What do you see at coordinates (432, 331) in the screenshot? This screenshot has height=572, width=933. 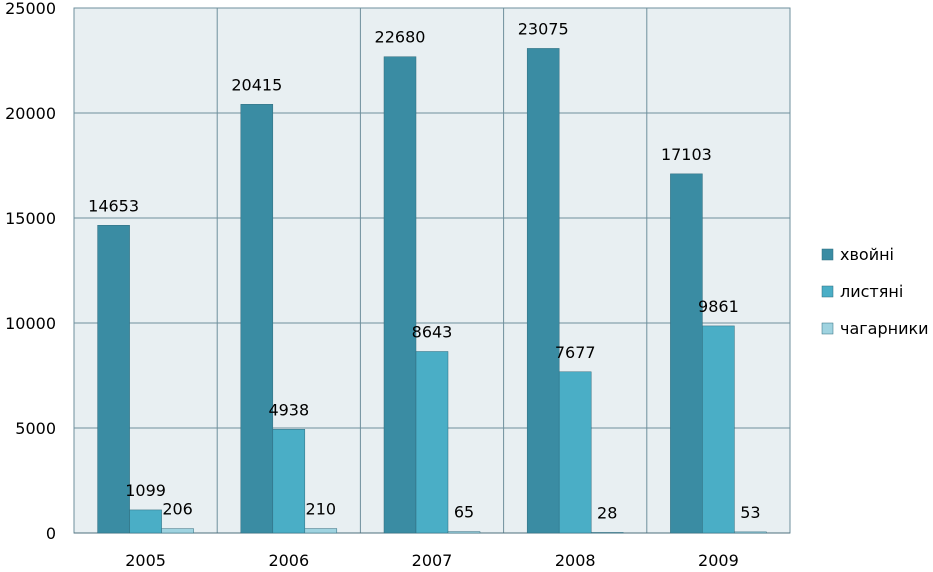 I see `data-label: 8643` at bounding box center [432, 331].